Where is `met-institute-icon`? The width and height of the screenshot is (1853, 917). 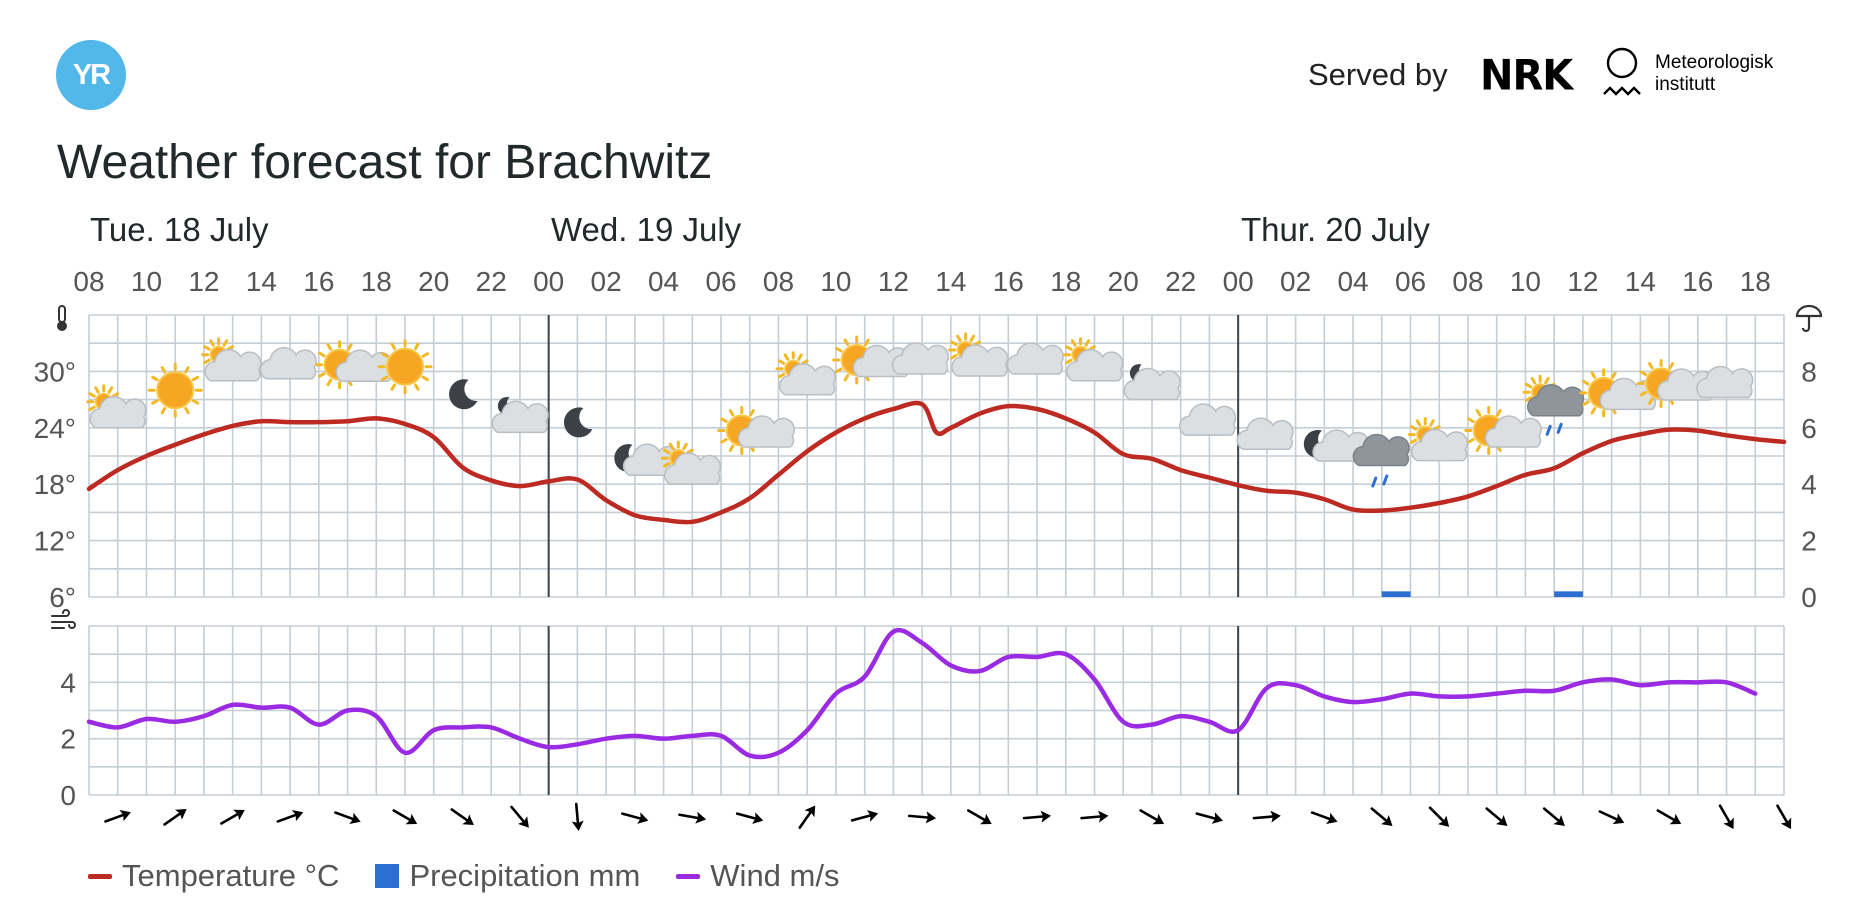
met-institute-icon is located at coordinates (1622, 71).